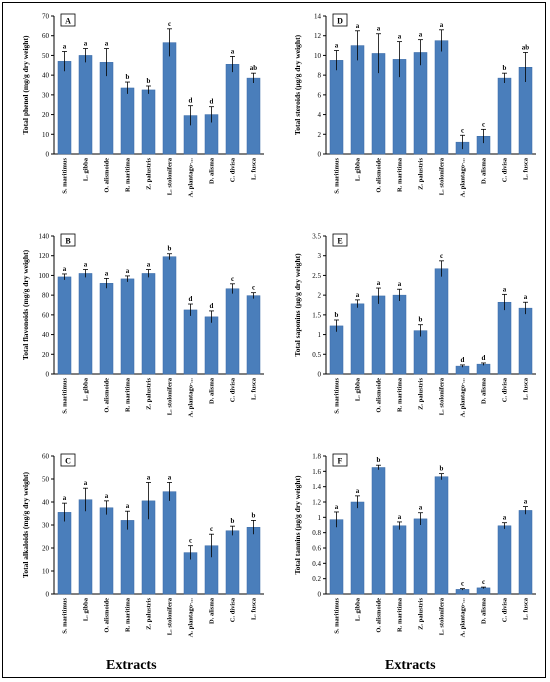 The height and width of the screenshot is (682, 550). I want to click on y-tick-label: 8, so click(320, 76).